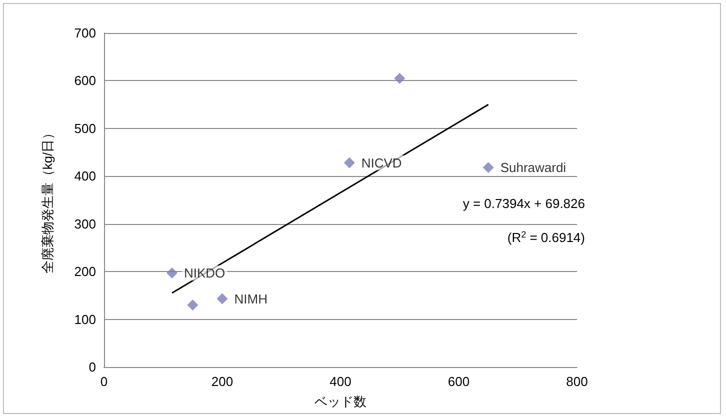 This screenshot has width=726, height=419. What do you see at coordinates (577, 381) in the screenshot?
I see `x-tick-label: 800` at bounding box center [577, 381].